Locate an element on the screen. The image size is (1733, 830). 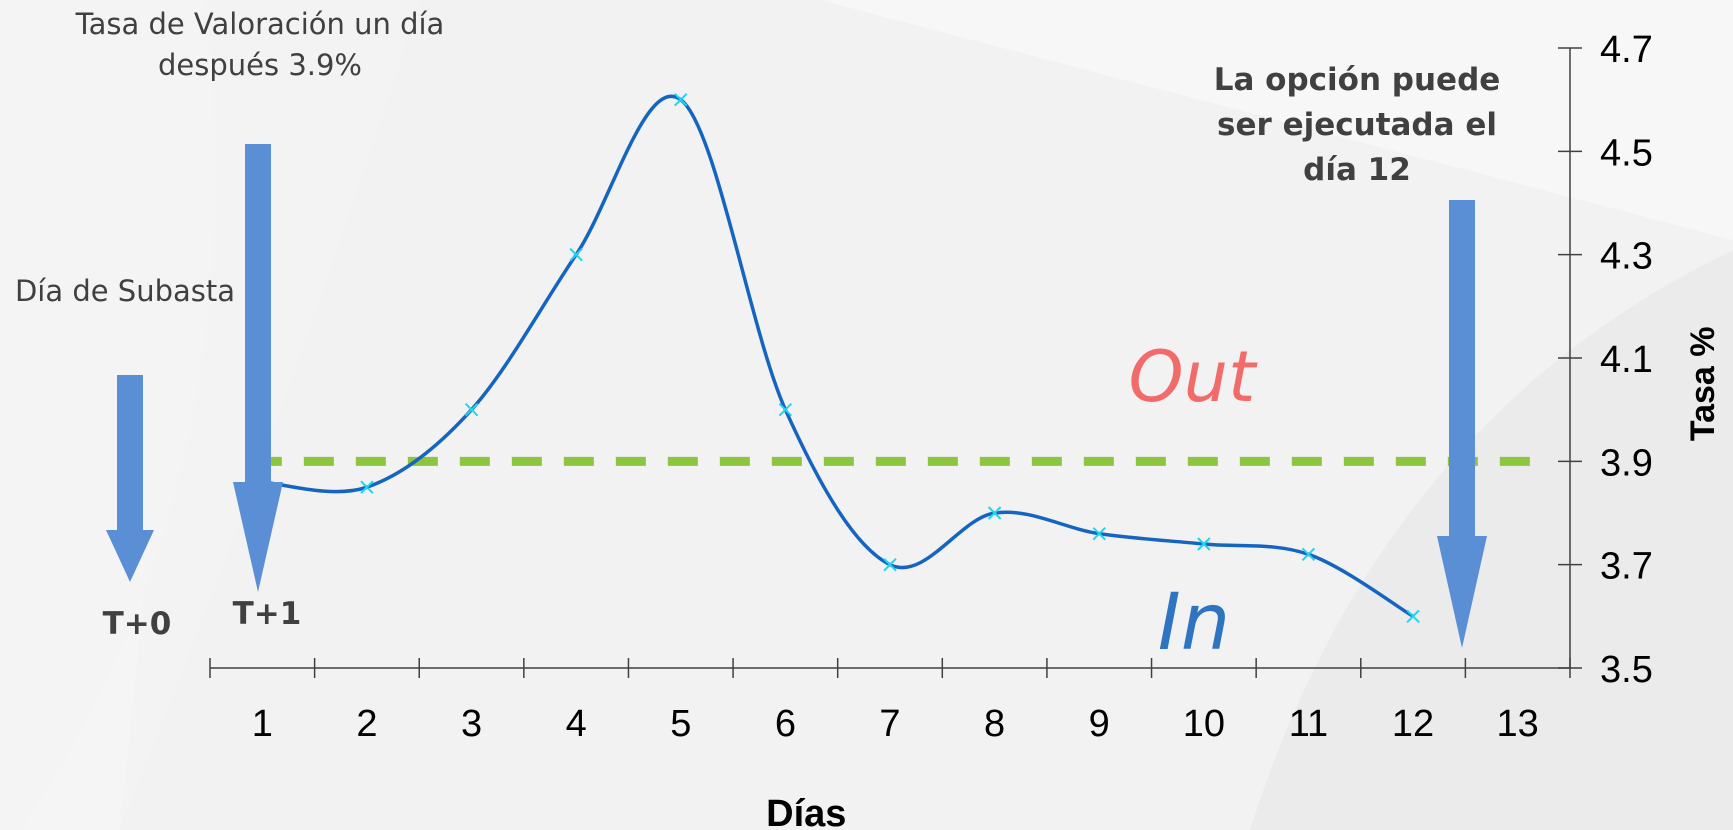
x-tick-label: 10 is located at coordinates (1204, 724).